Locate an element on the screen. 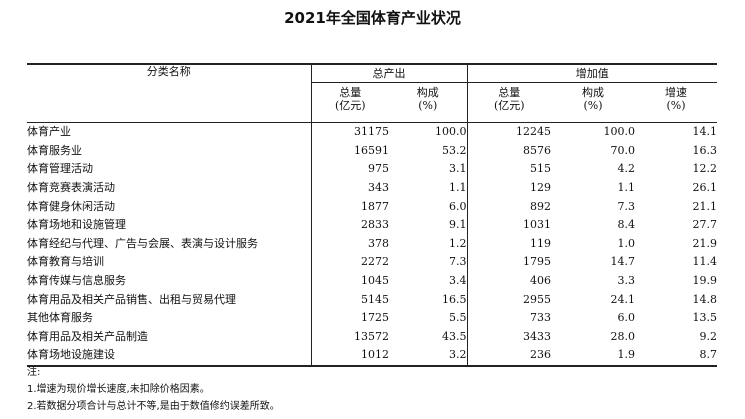  category-name-cell: 体育教育与培训 is located at coordinates (169, 262).